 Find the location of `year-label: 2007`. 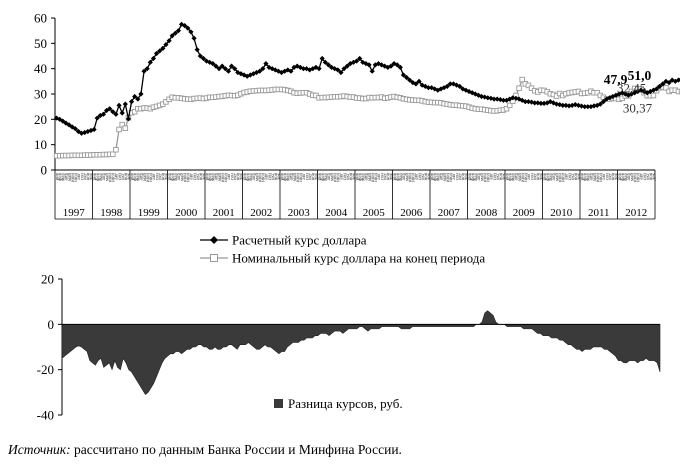

year-label: 2007 is located at coordinates (449, 213).